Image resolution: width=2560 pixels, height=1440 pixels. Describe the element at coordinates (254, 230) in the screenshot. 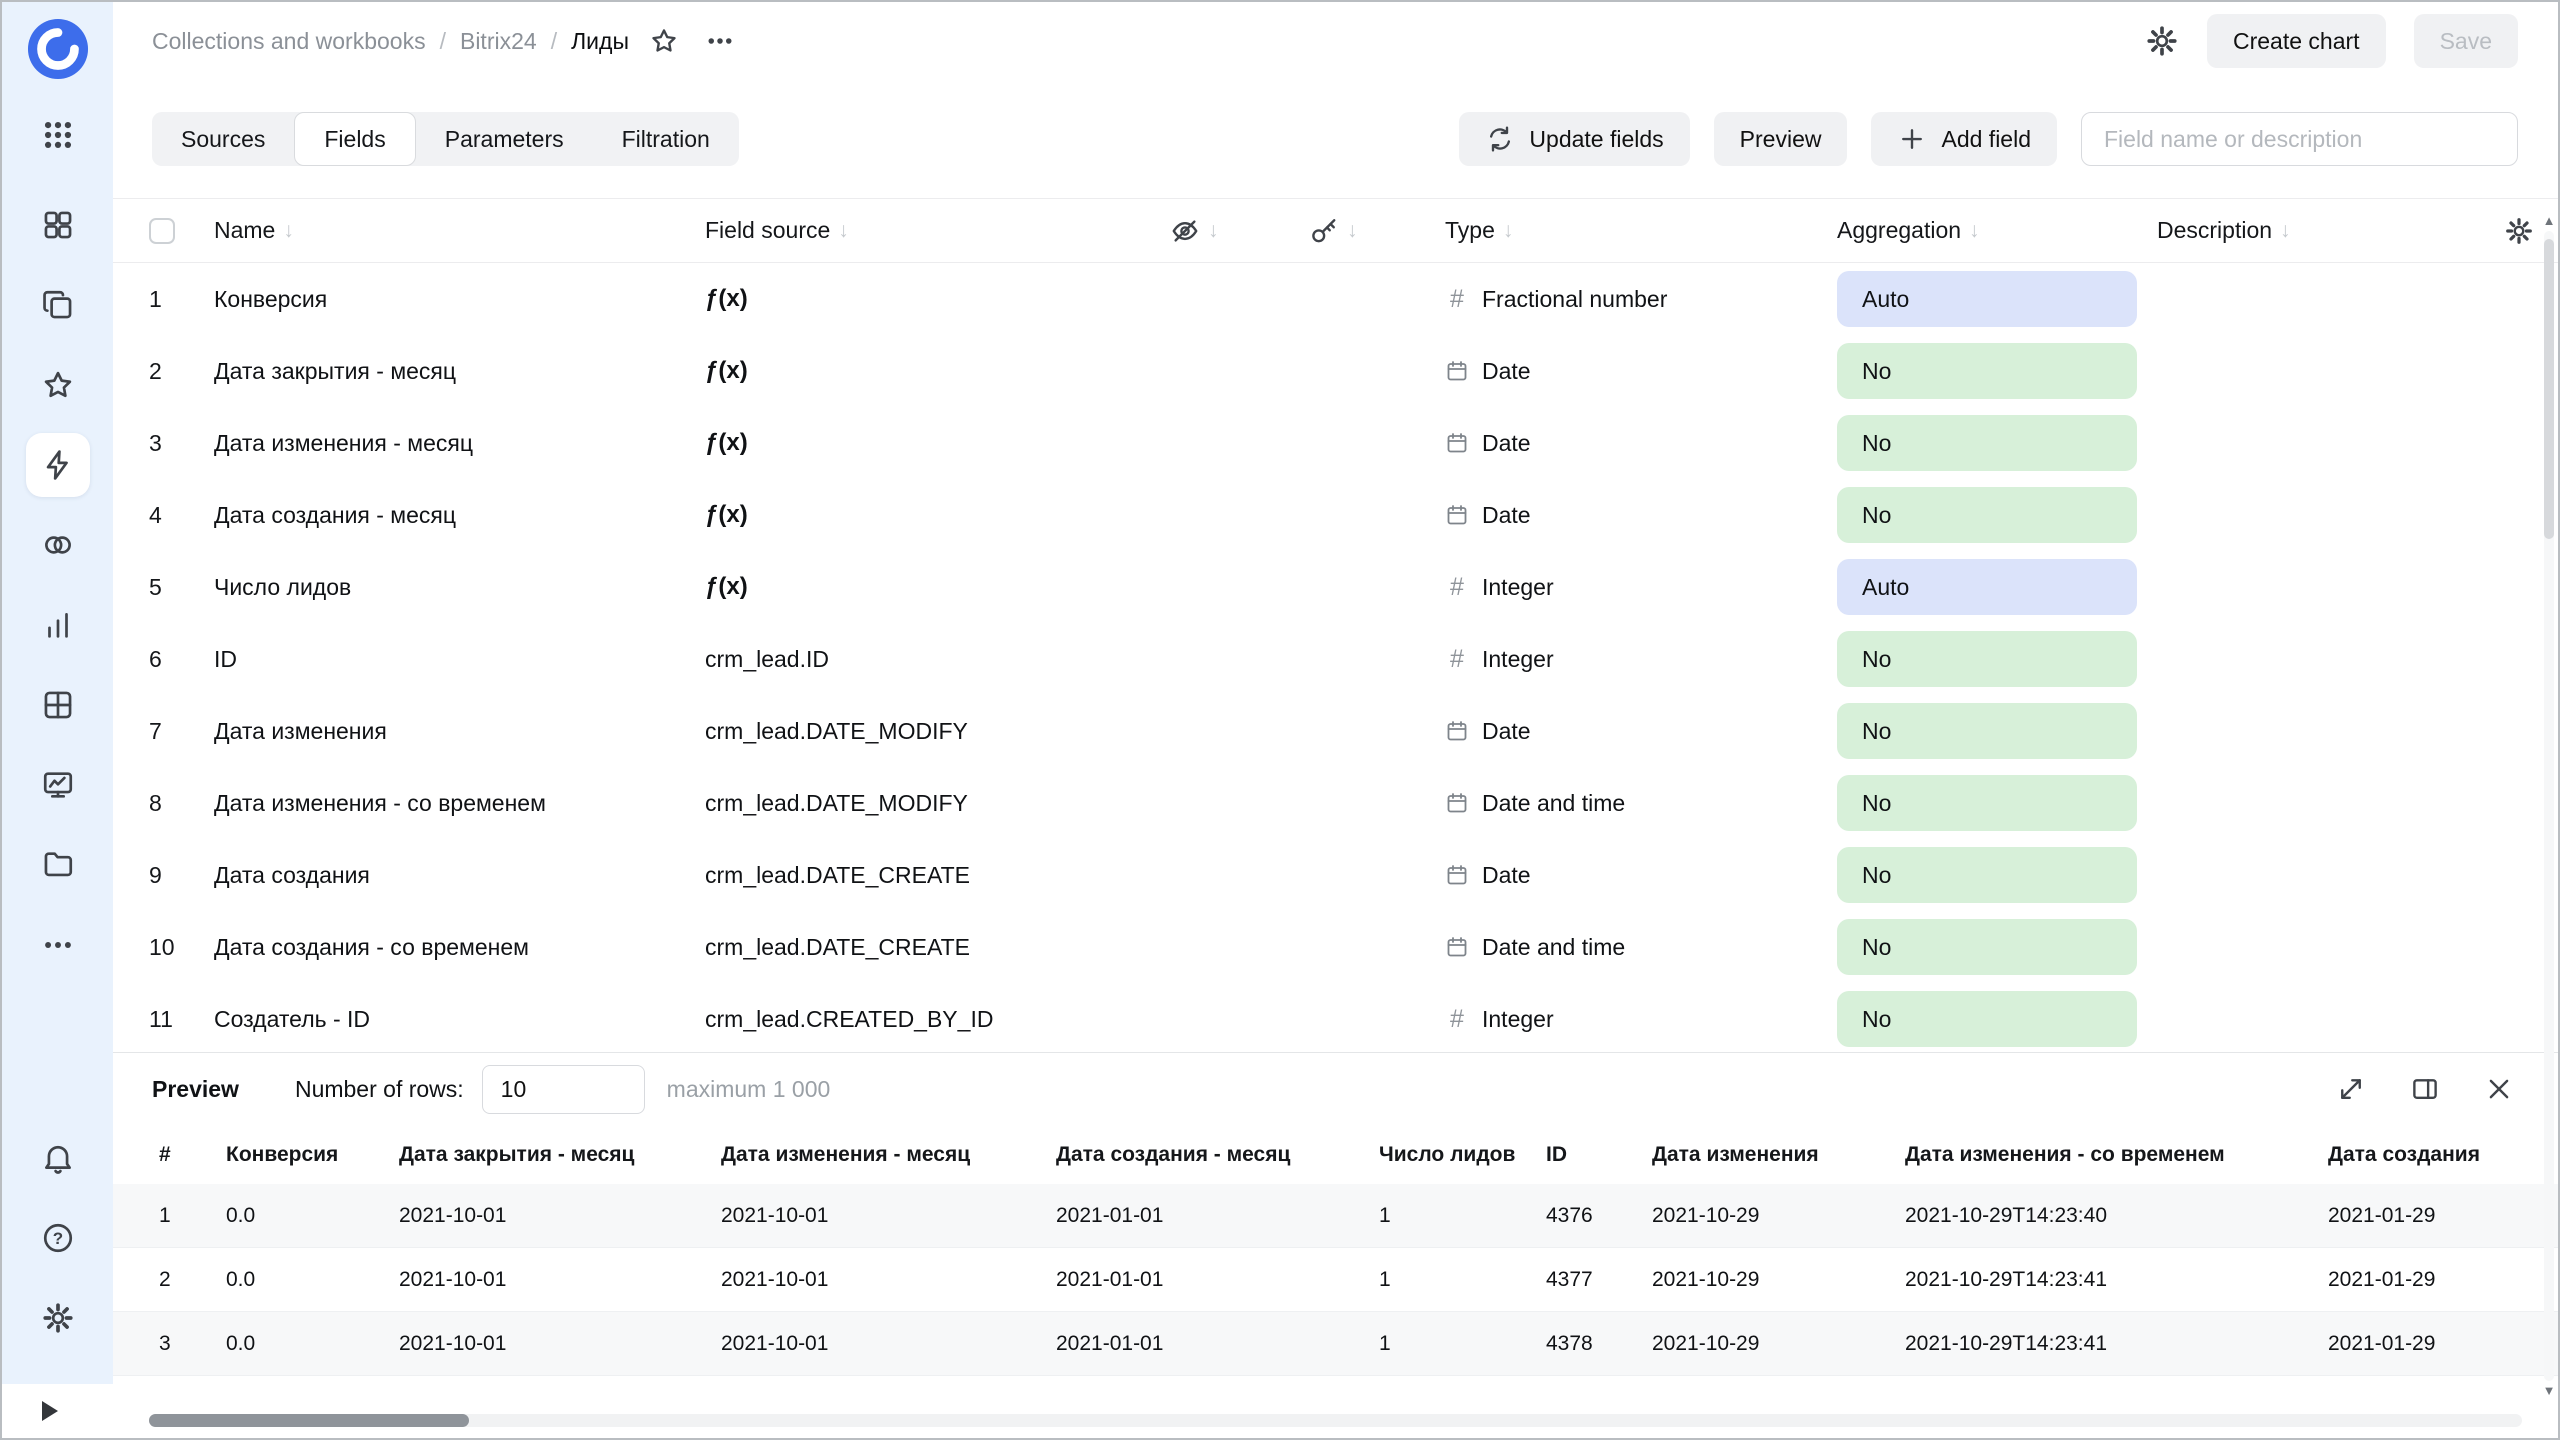

I see `column-header-name: Name ↓` at that location.